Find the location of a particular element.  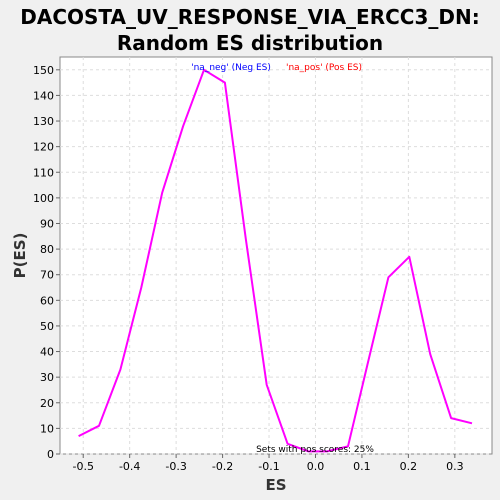

legend: 'na_neg' (Neg ES) 'na_pos' (Pos ES) is located at coordinates (276, 68).